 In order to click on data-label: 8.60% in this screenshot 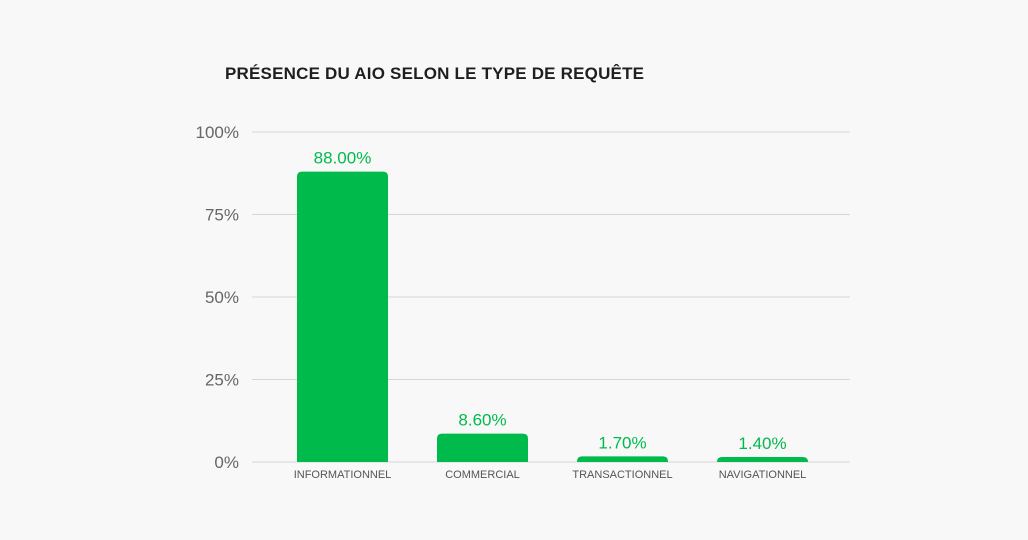, I will do `click(482, 420)`.